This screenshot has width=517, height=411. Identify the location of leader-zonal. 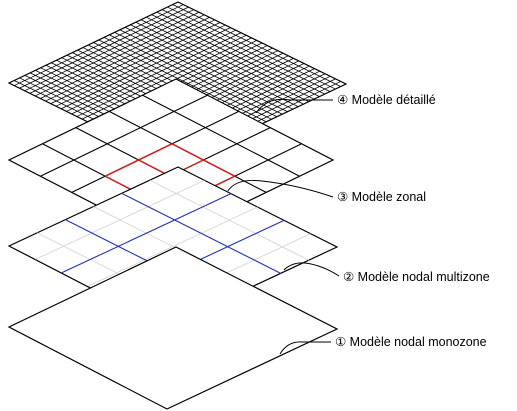
(280, 189).